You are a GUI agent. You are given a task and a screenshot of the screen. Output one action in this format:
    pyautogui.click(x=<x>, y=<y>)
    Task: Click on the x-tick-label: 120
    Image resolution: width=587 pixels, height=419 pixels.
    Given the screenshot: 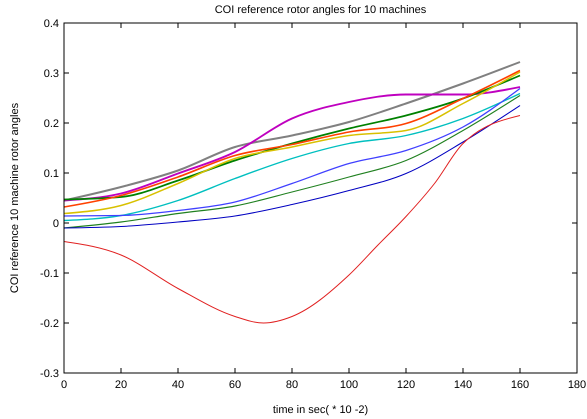 What is the action you would take?
    pyautogui.click(x=406, y=385)
    